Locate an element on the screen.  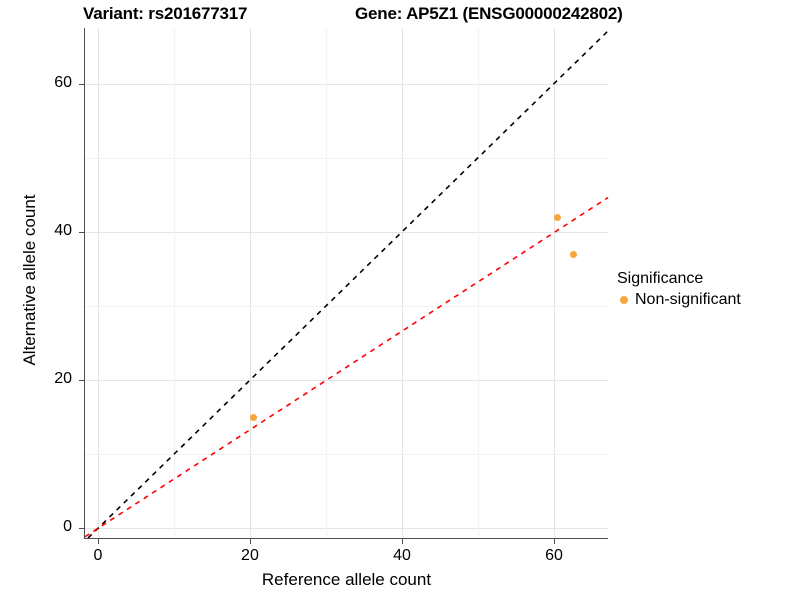
y-axis-line is located at coordinates (84, 283).